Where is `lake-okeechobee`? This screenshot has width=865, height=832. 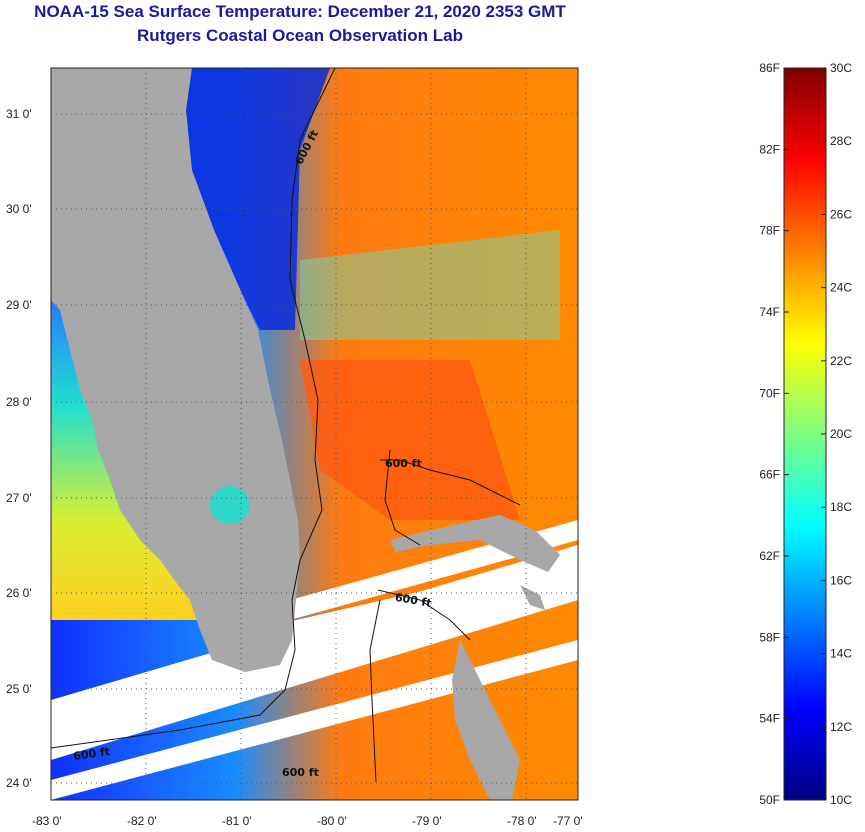
lake-okeechobee is located at coordinates (230, 505).